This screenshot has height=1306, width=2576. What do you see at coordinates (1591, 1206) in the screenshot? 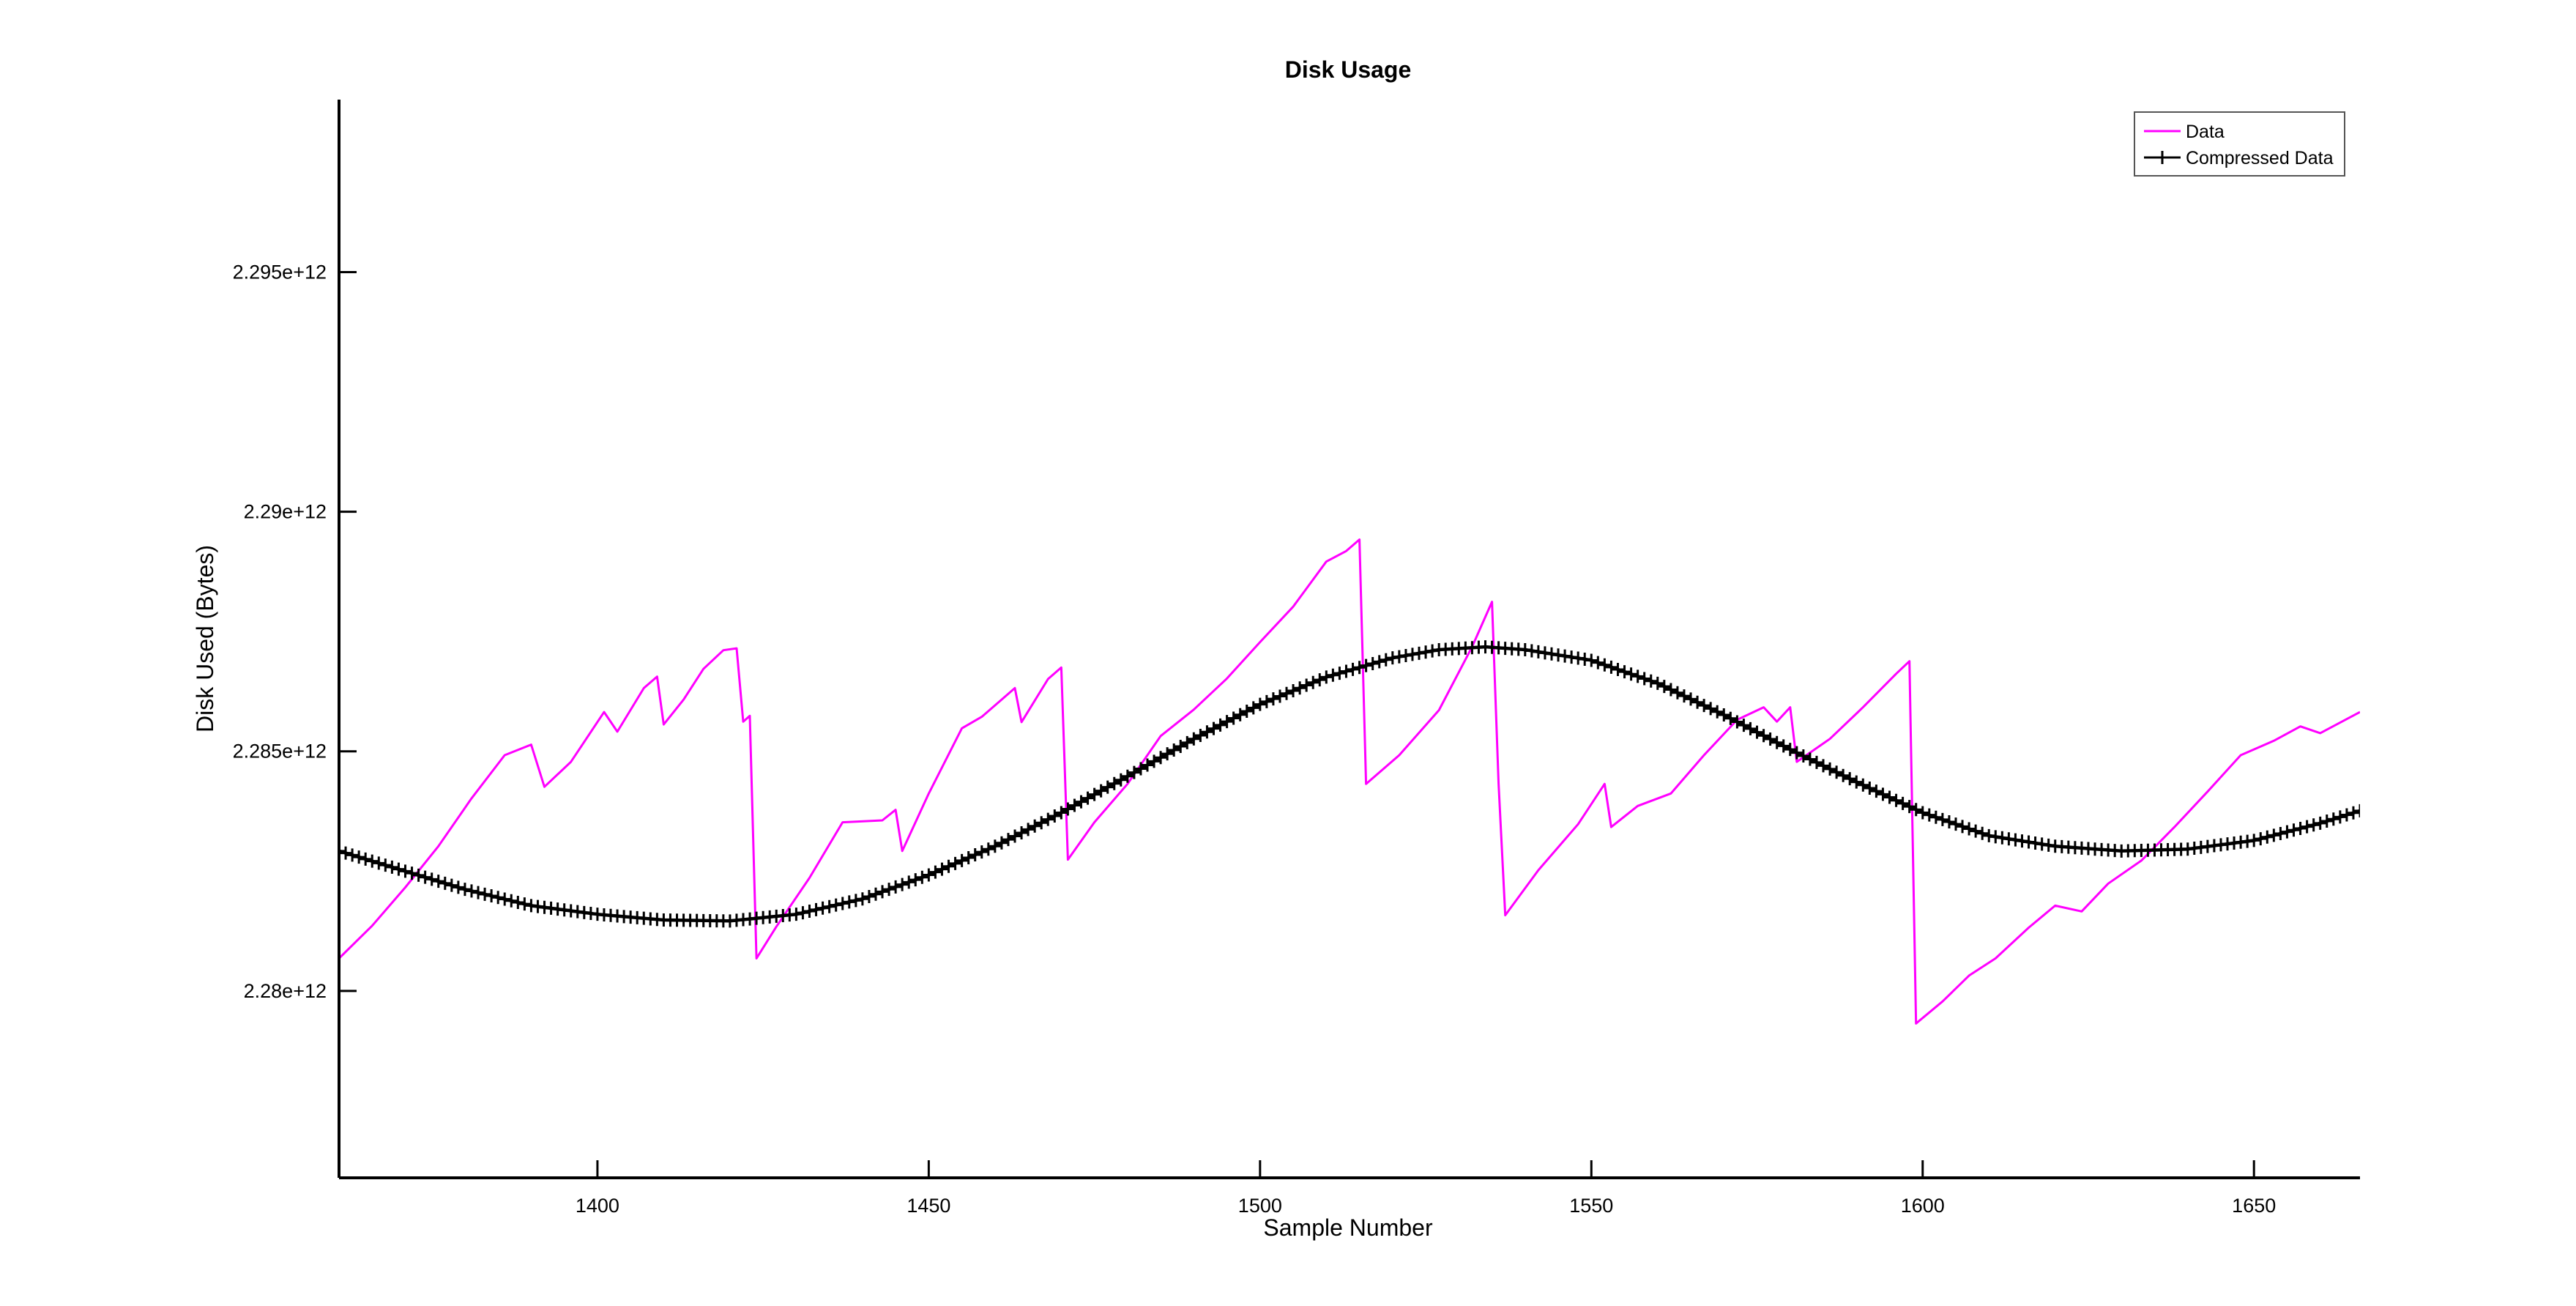
I see `x-tick-label: 1550` at bounding box center [1591, 1206].